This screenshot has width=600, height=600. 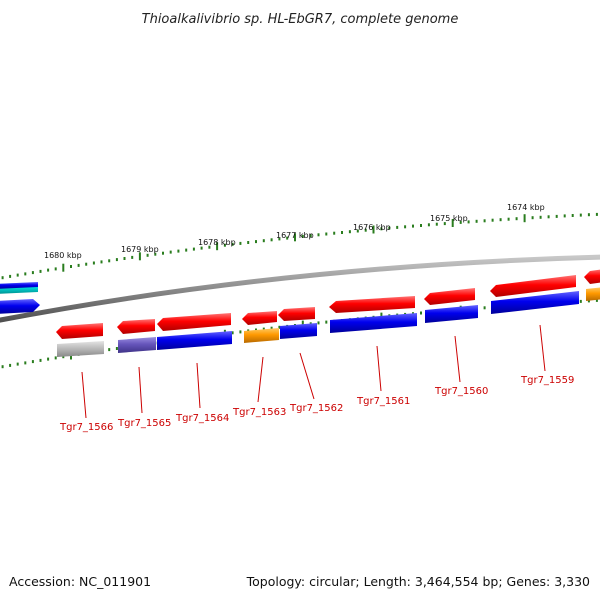 I want to click on gene-label-tgr7-1561: Tgr7_1561, so click(x=383, y=401).